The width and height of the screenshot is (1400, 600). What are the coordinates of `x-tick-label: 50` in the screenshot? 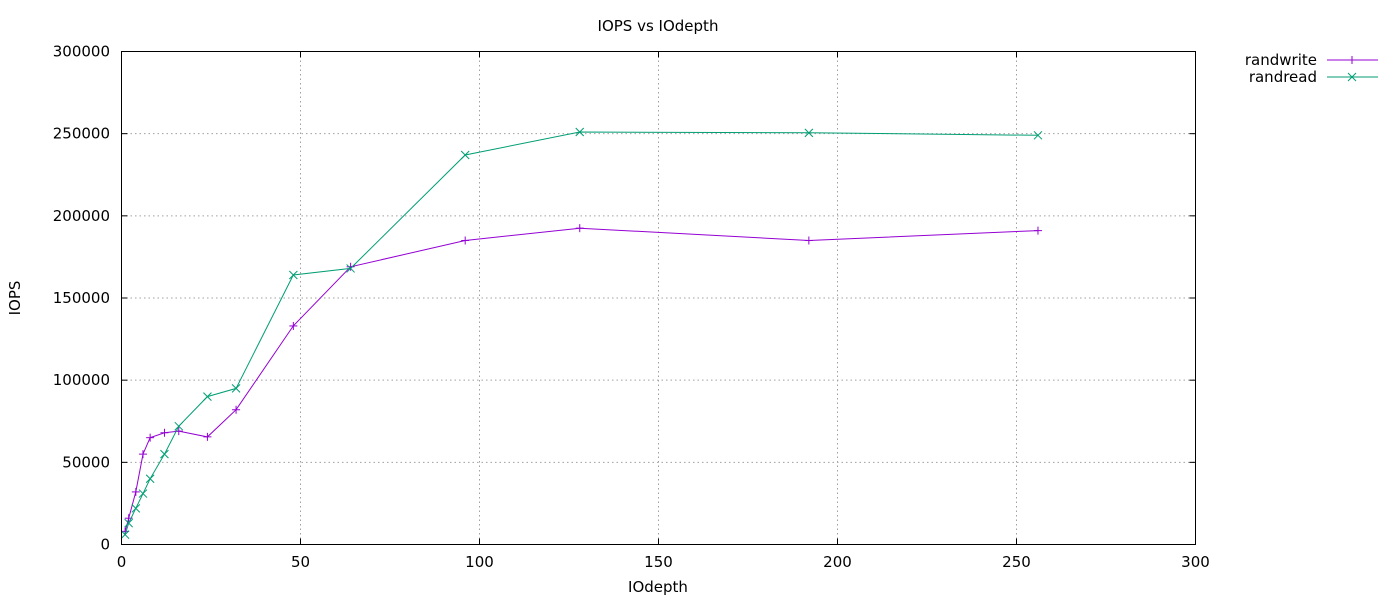 It's located at (300, 562).